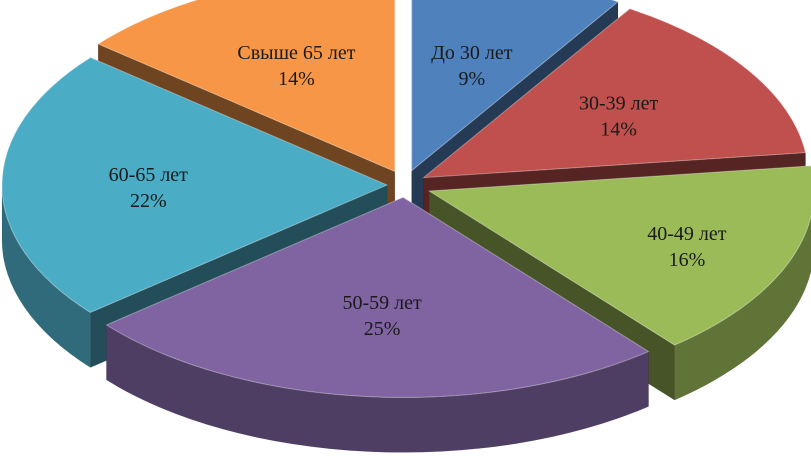 The image size is (811, 468). Describe the element at coordinates (687, 234) in the screenshot. I see `slice-label-40-49-лет: 40-49 лет` at that location.